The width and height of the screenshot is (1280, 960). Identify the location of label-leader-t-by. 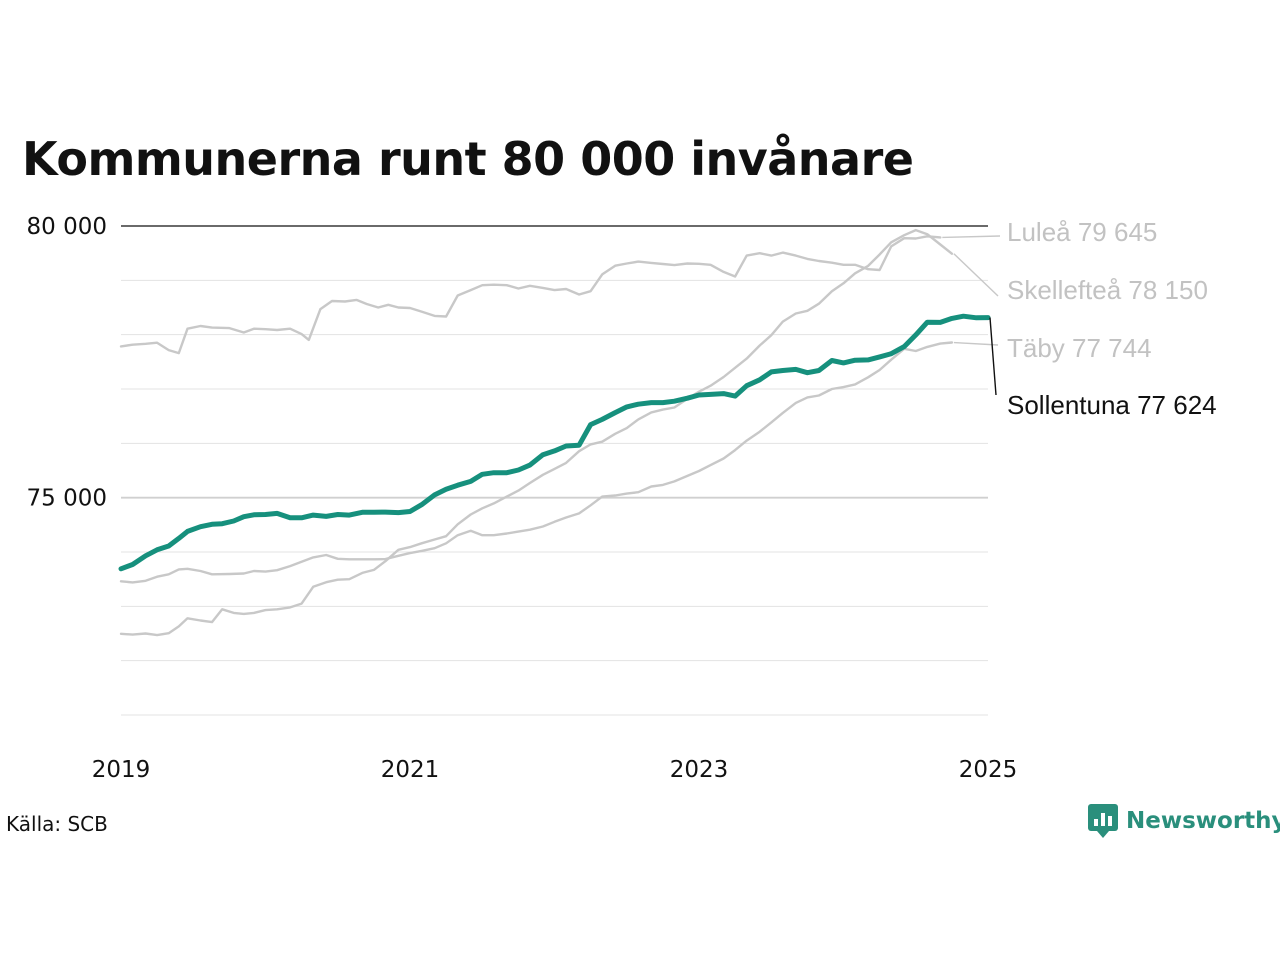
(976, 343).